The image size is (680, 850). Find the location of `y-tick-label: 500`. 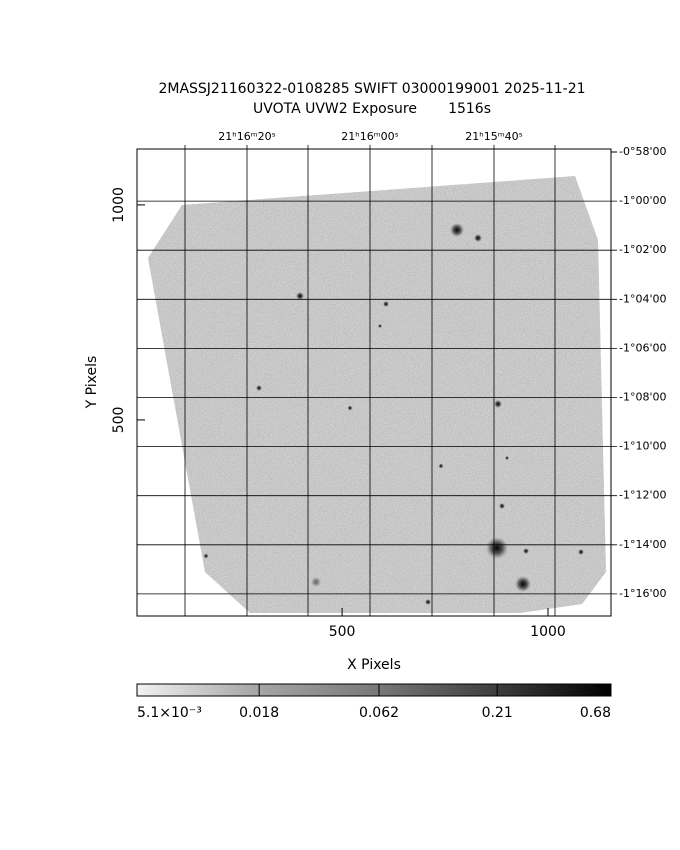

y-tick-label: 500 is located at coordinates (119, 420).